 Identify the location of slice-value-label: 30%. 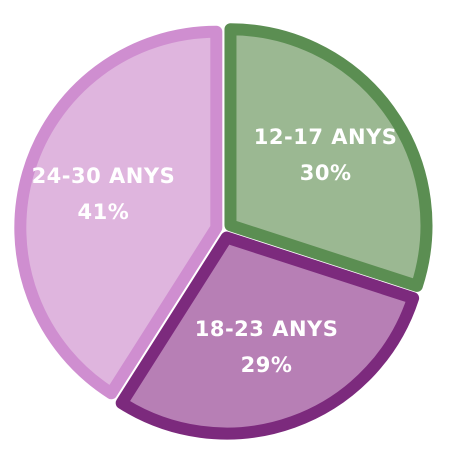
(326, 173).